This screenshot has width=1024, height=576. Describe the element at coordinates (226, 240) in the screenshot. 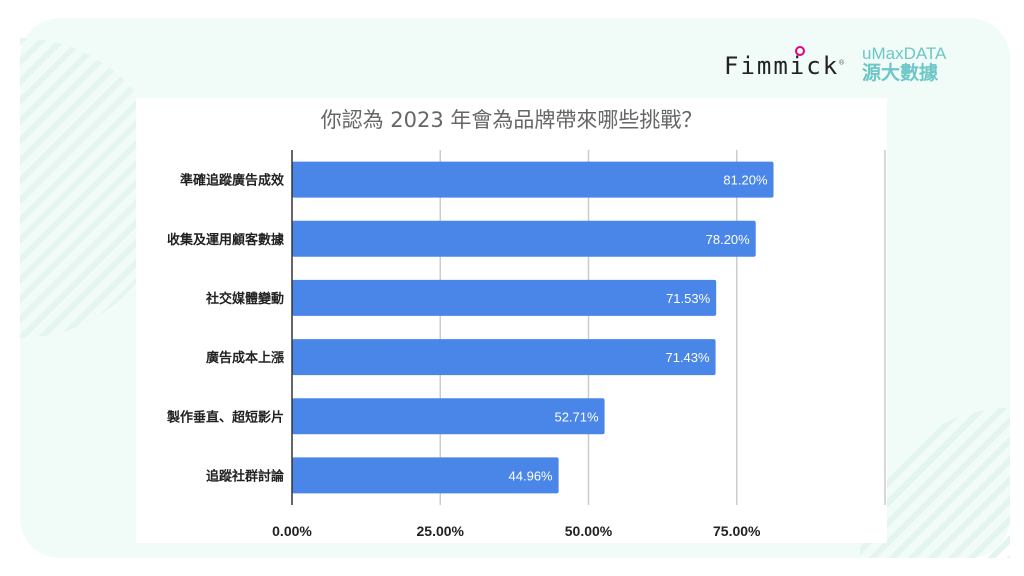

I see `category-label: 收集及運用顧客數據` at that location.